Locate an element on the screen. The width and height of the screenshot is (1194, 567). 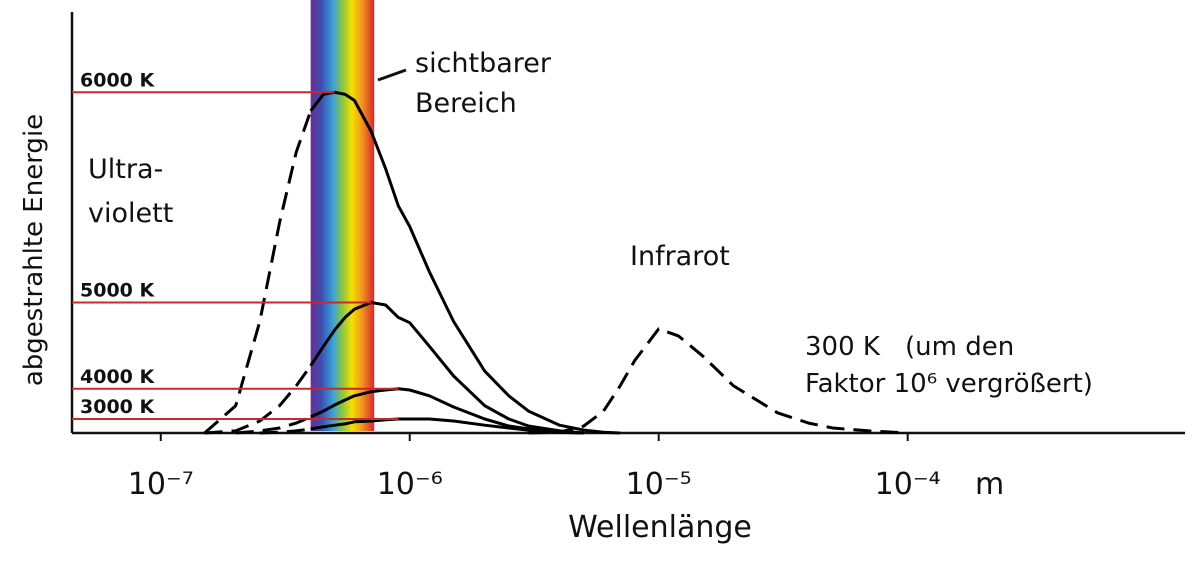
x-tick-label: 10⁻⁶ is located at coordinates (410, 484).